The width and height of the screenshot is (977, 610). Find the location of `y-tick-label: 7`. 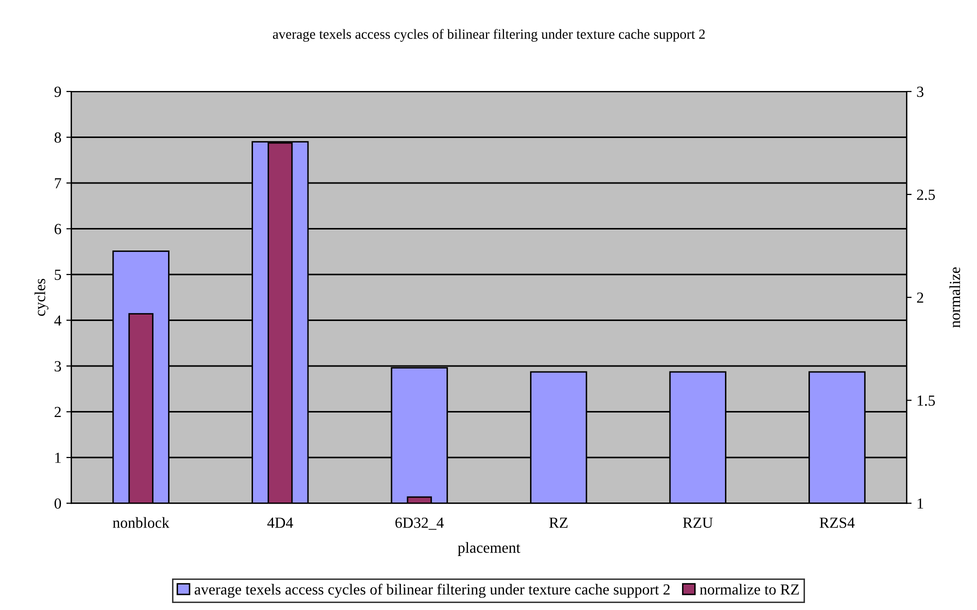

y-tick-label: 7 is located at coordinates (58, 183).